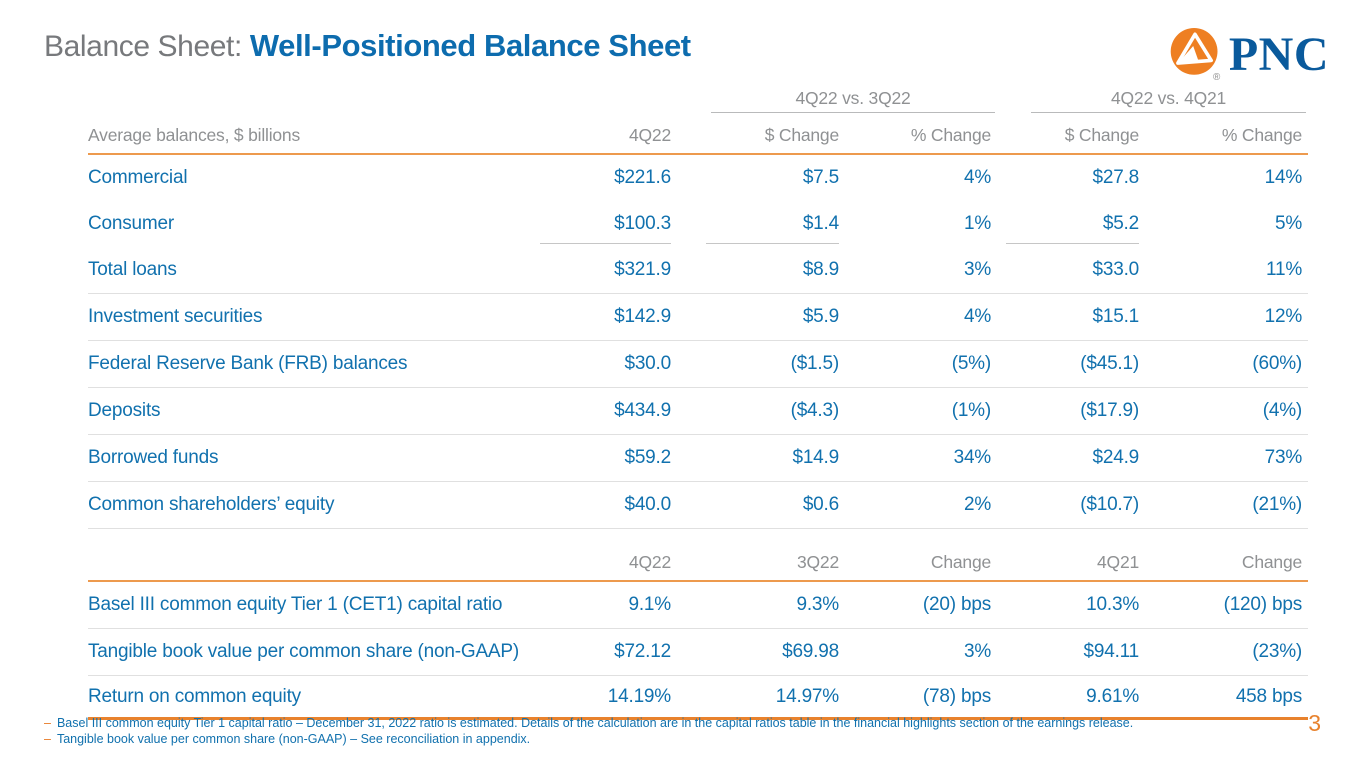 The width and height of the screenshot is (1365, 768). Describe the element at coordinates (1283, 177) in the screenshot. I see `cell-value: 14%` at that location.